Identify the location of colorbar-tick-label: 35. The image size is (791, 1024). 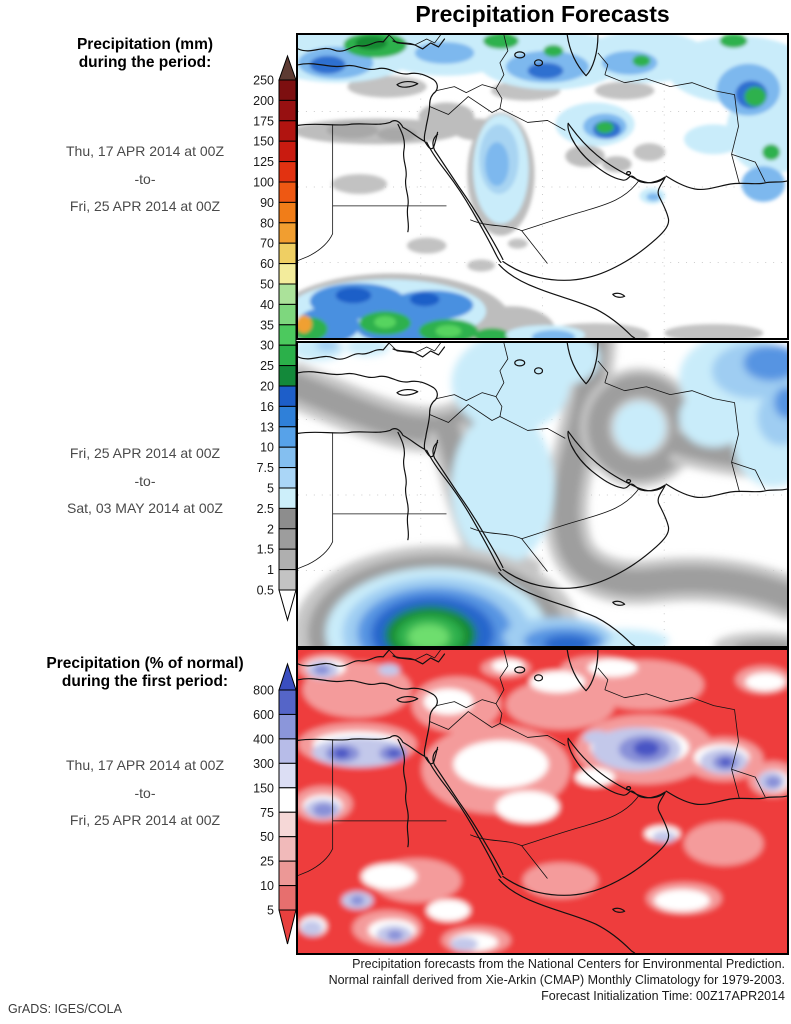
(267, 325).